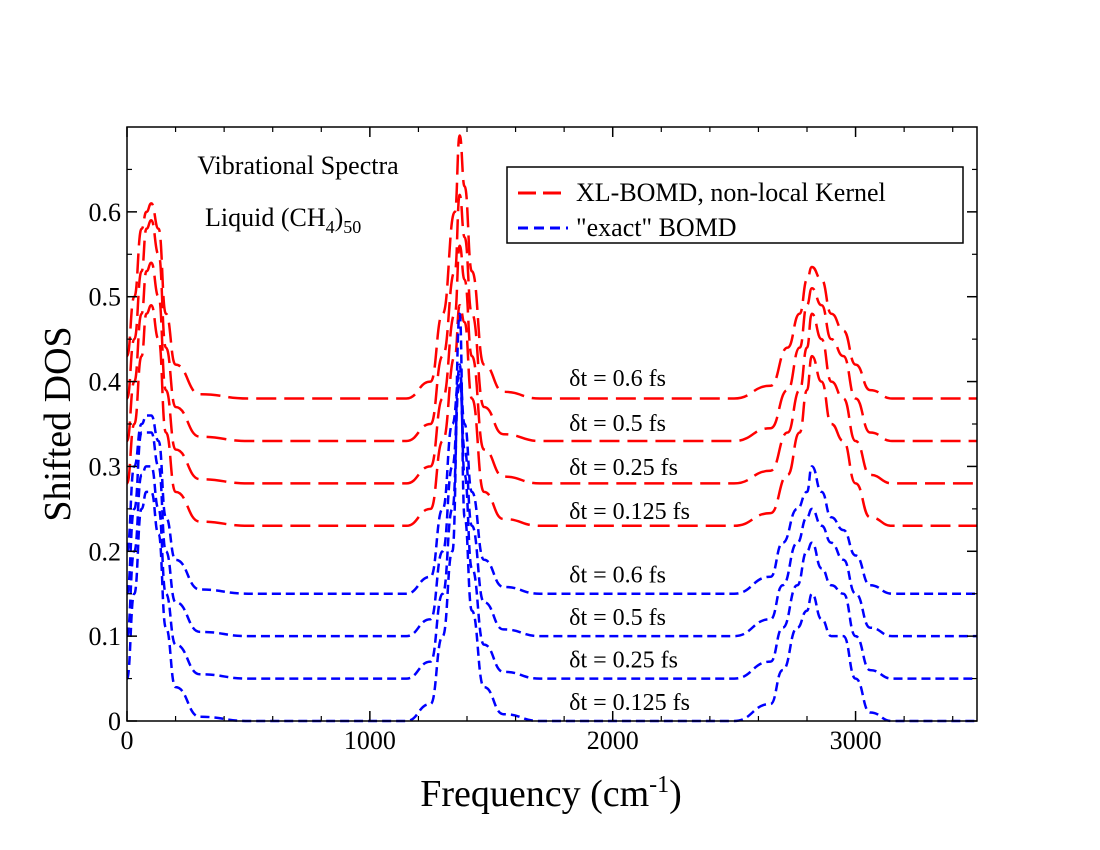 This screenshot has height=850, width=1100. I want to click on chart-title-line2: Liquid (CH4)50, so click(283, 220).